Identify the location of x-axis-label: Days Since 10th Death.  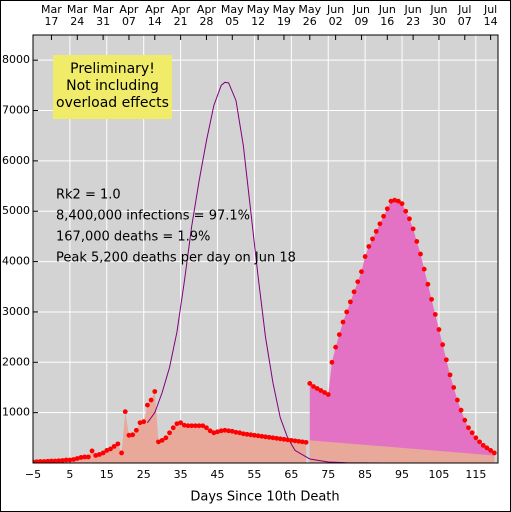
(264, 497).